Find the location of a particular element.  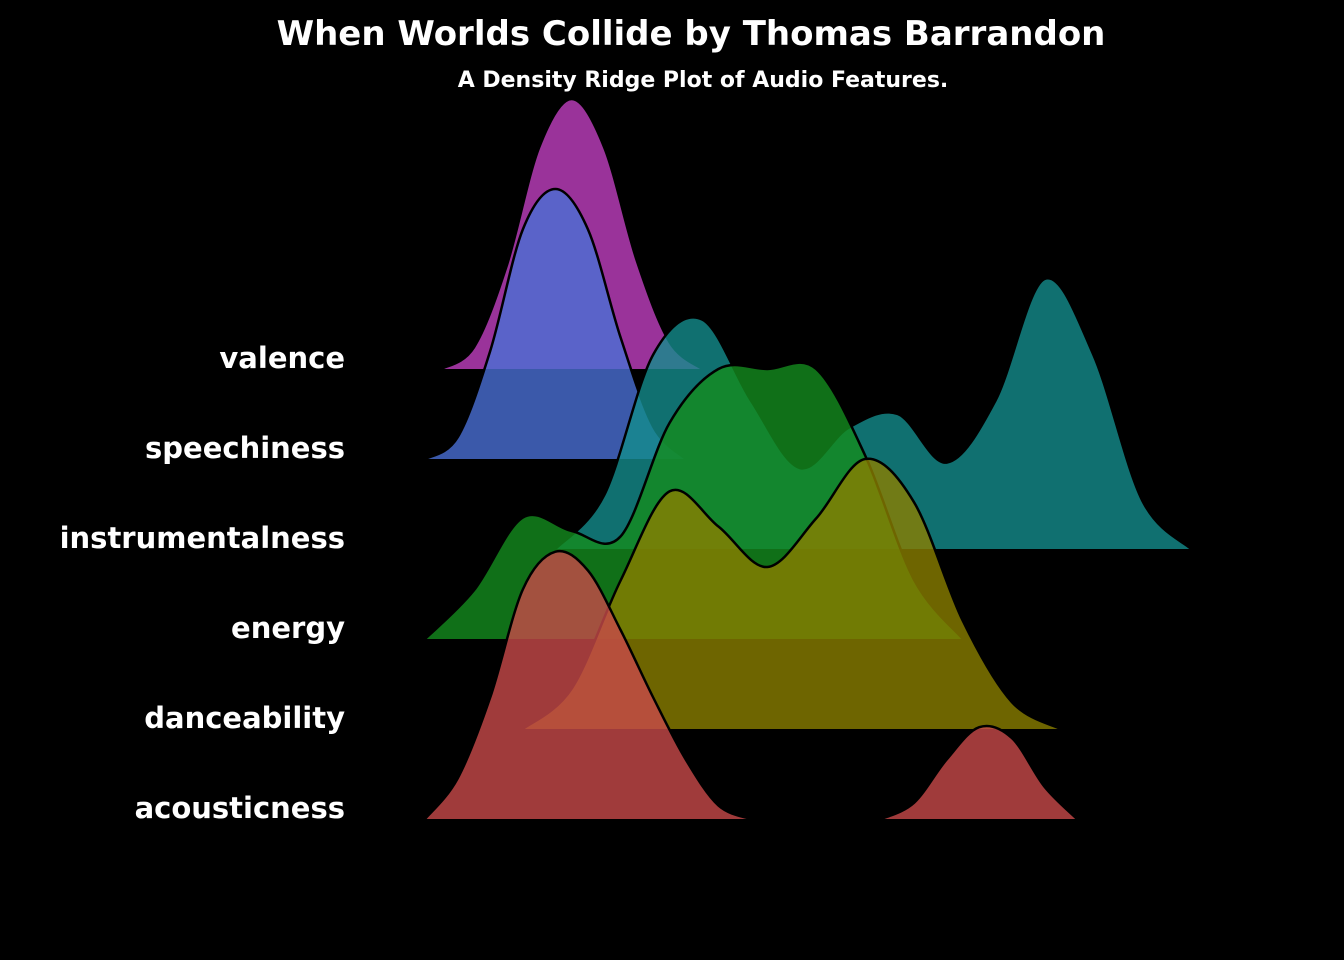

ridge-outline-valence is located at coordinates (571, 234).